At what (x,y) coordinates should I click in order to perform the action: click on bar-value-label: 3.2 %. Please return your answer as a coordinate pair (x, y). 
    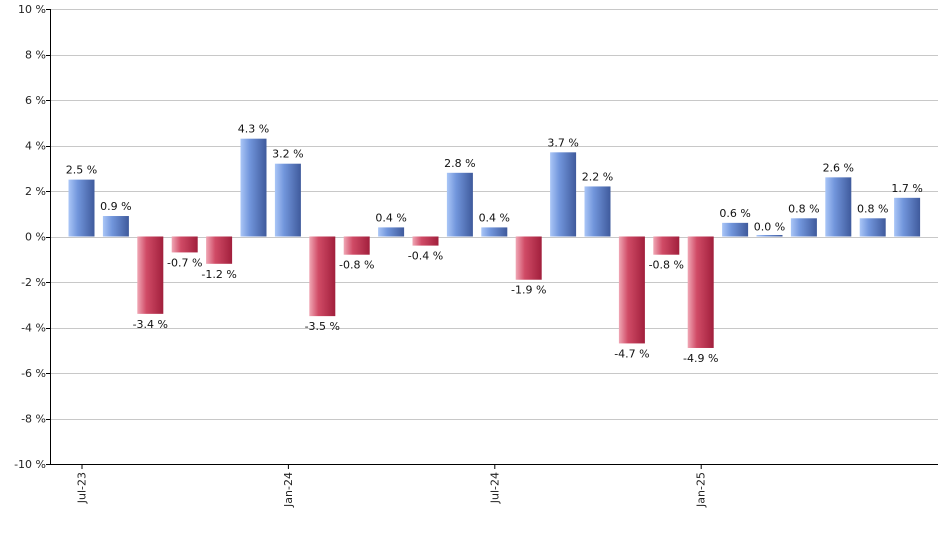
    Looking at the image, I should click on (287, 154).